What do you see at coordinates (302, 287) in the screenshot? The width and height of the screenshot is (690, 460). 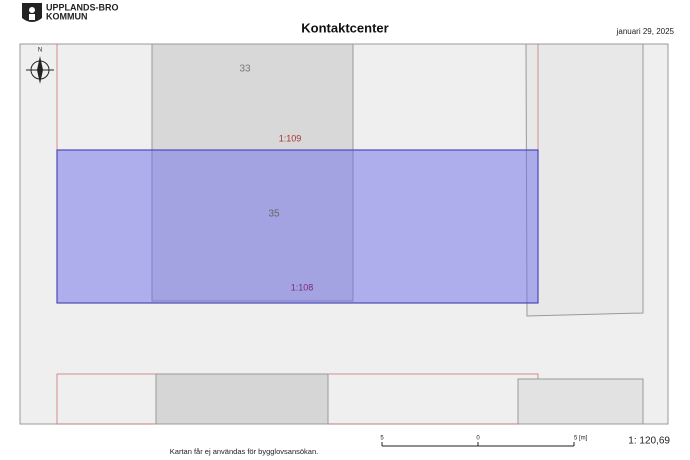 I see `parcel-label: 1:108` at bounding box center [302, 287].